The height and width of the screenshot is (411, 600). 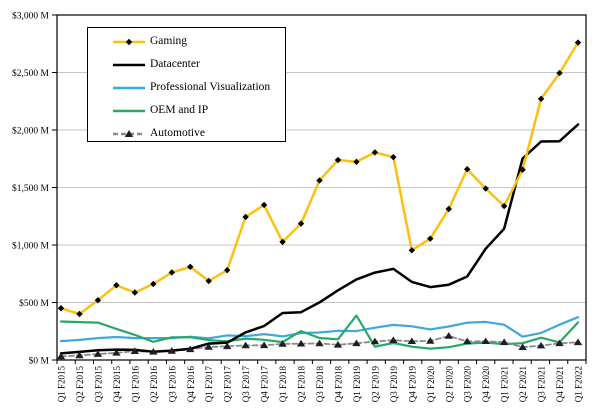 What do you see at coordinates (179, 109) in the screenshot?
I see `legend-label-oem-and-ip: OEM and IP` at bounding box center [179, 109].